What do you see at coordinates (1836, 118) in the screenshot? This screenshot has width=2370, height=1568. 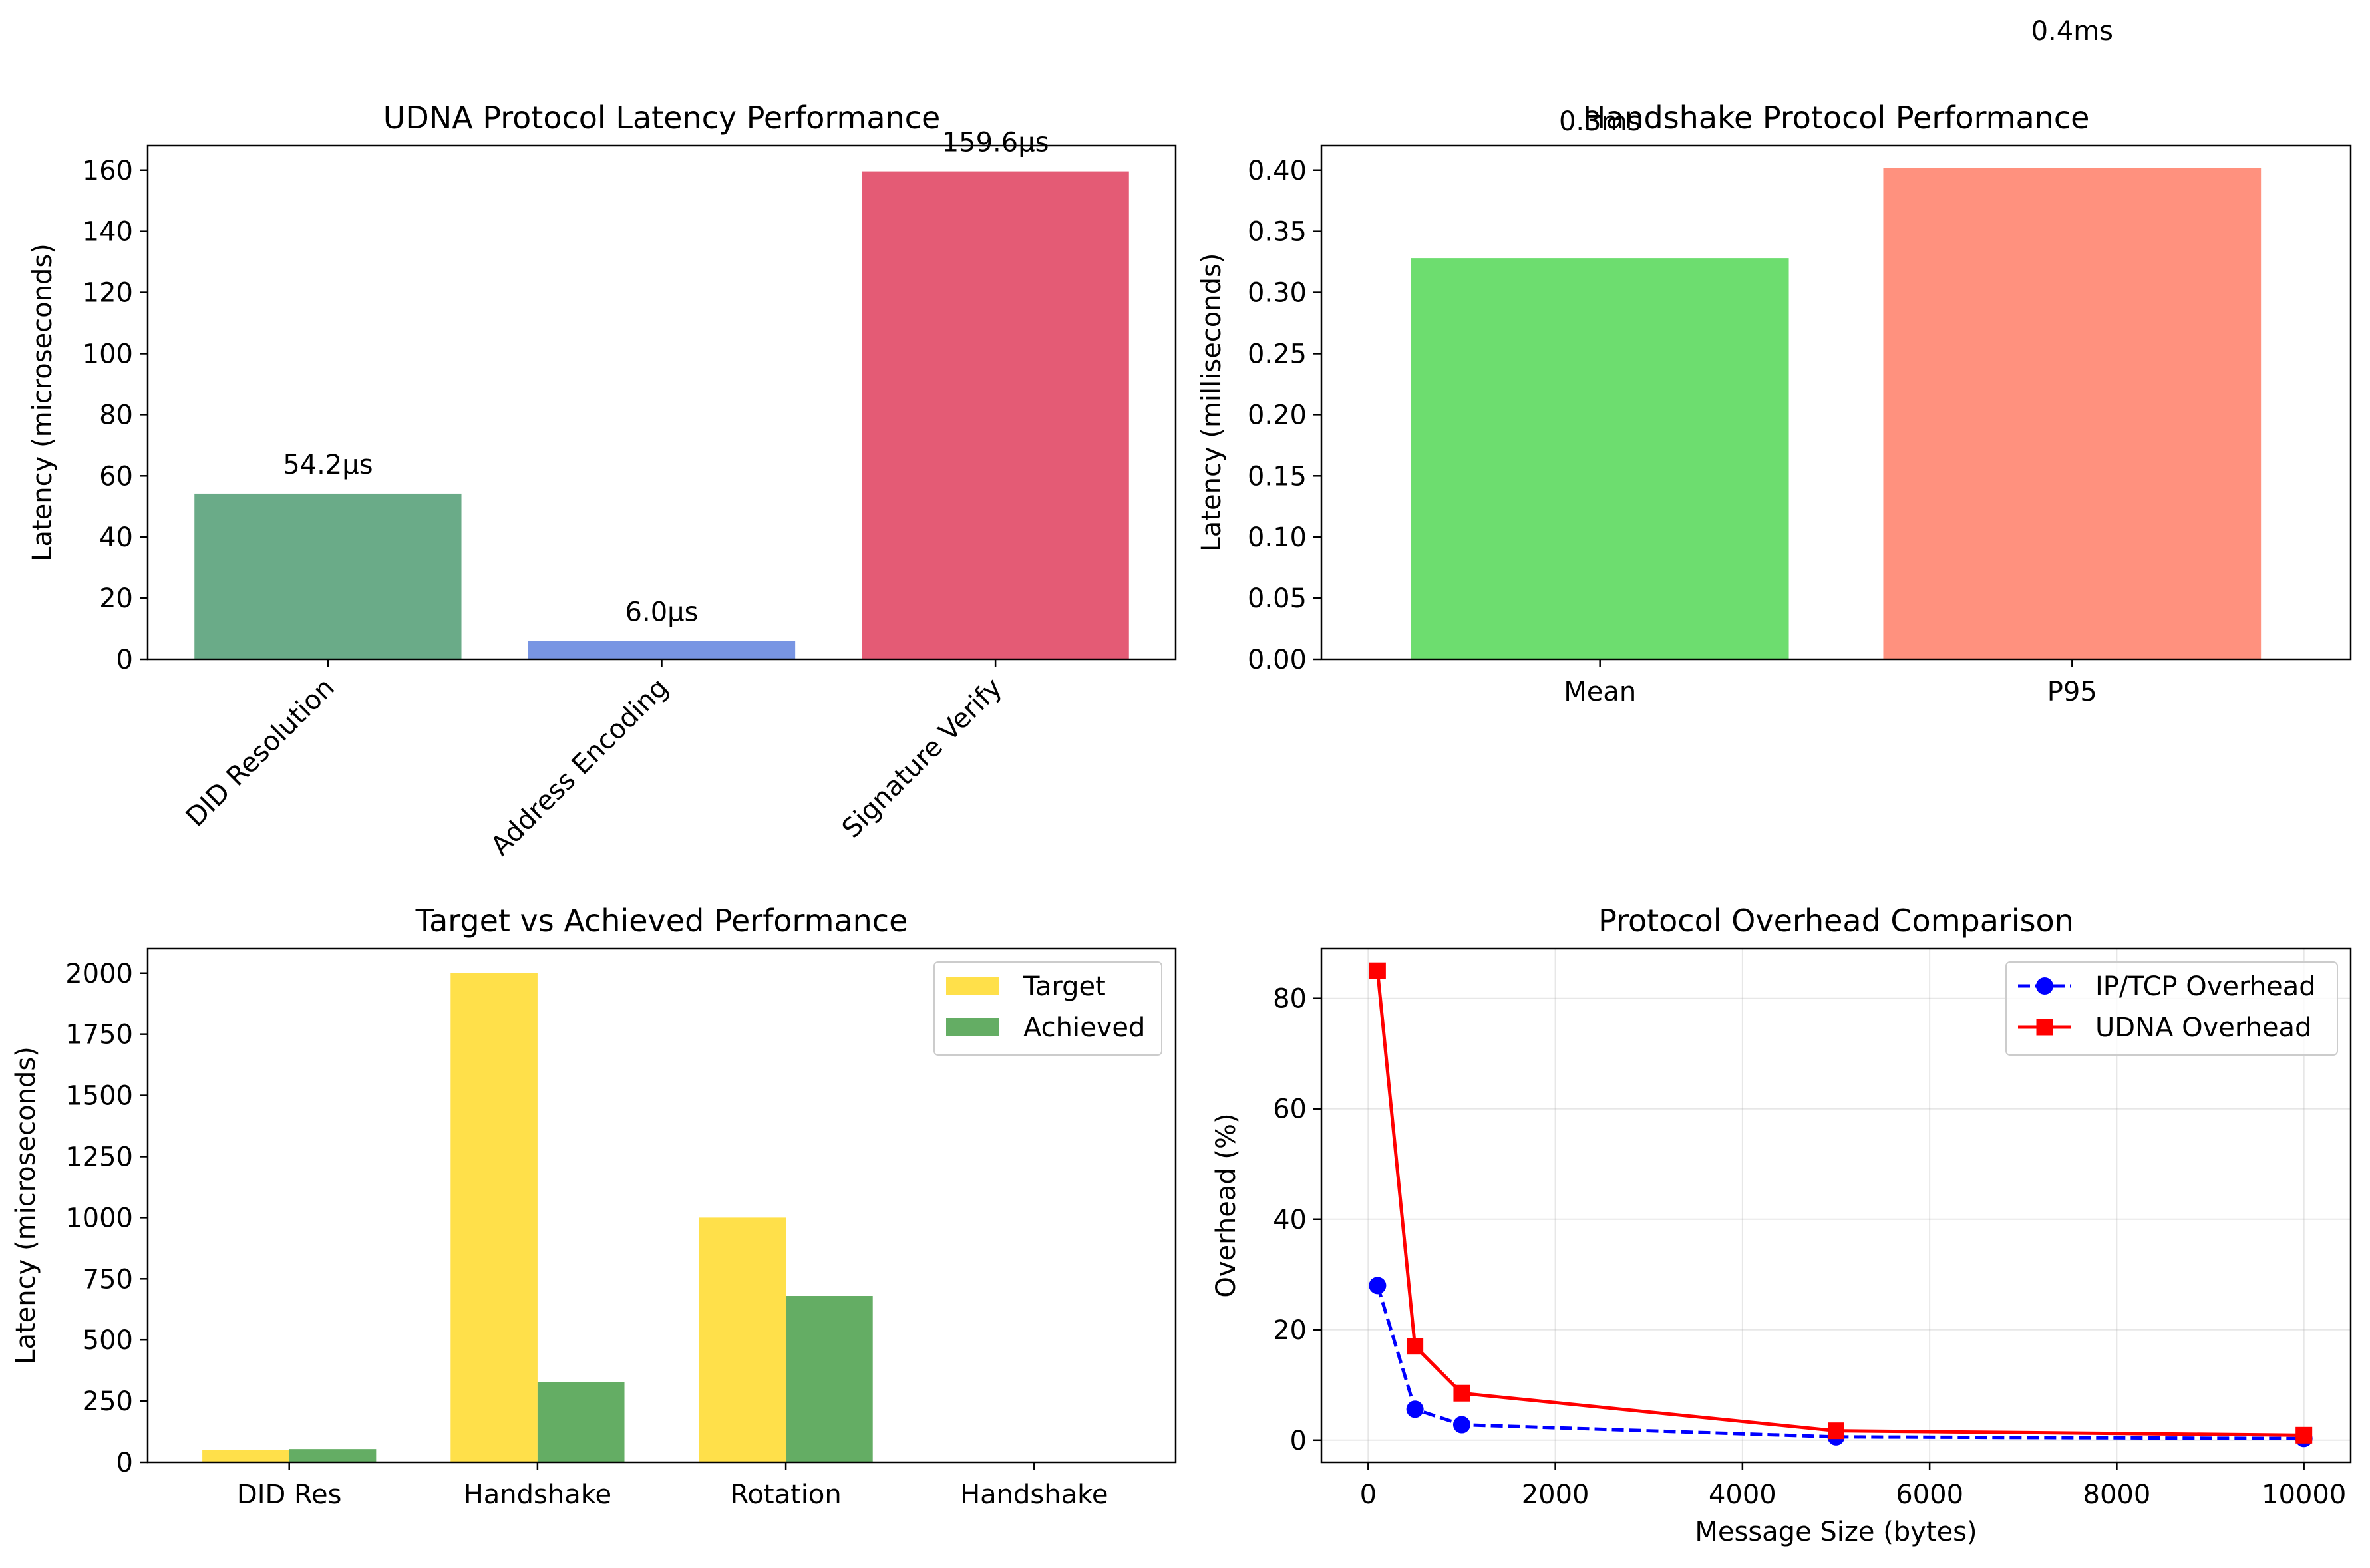 I see `chart-title: Handshake Protocol Performance` at bounding box center [1836, 118].